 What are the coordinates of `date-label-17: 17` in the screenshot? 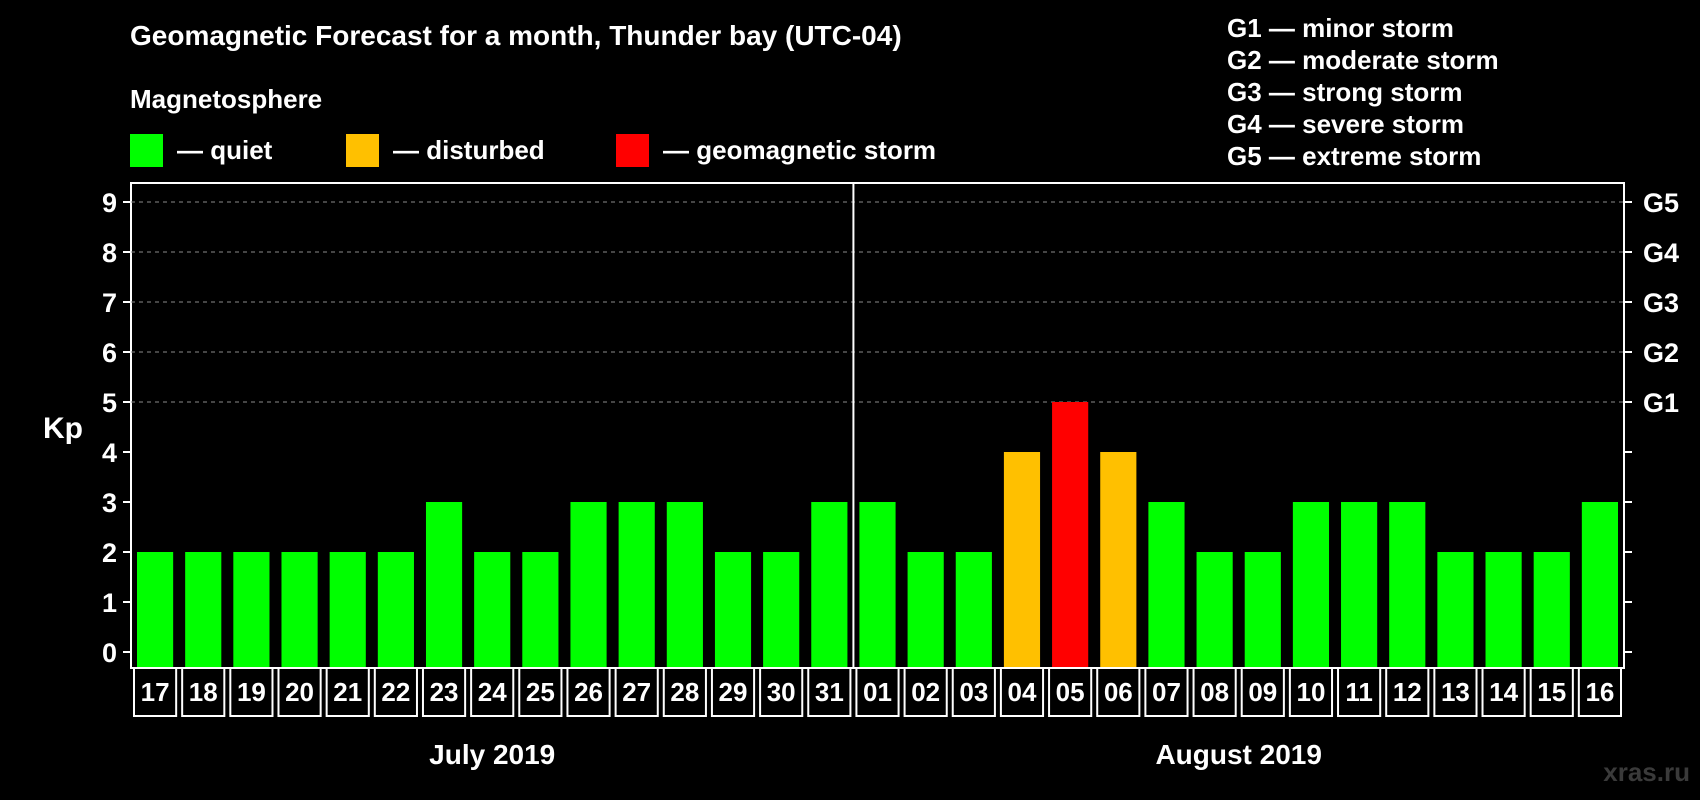 It's located at (155, 692).